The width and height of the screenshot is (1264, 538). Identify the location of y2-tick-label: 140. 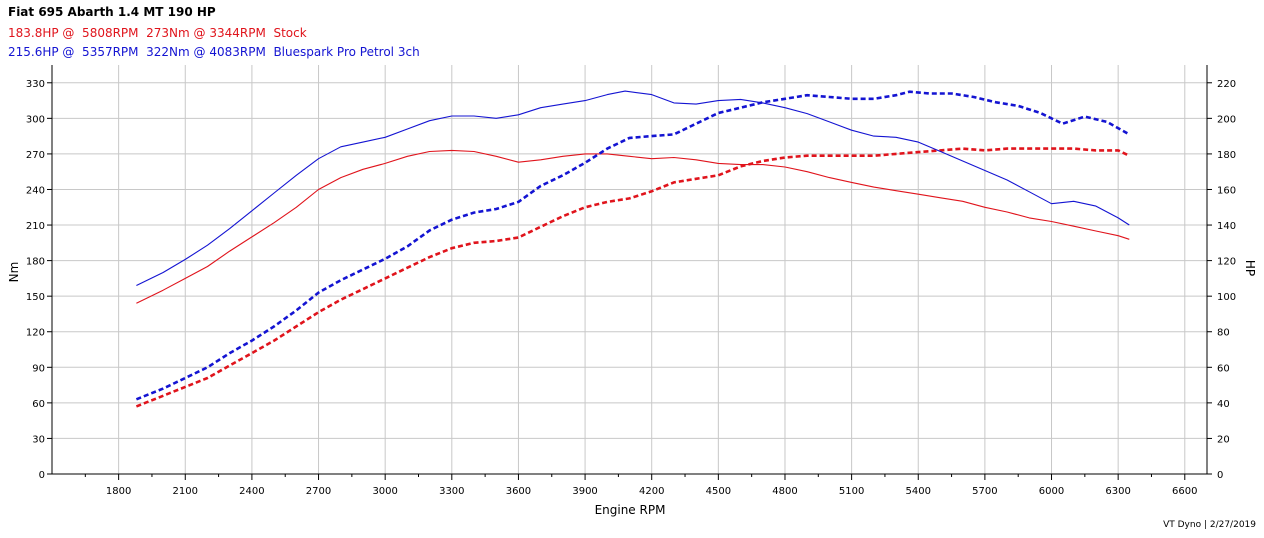
(1226, 226).